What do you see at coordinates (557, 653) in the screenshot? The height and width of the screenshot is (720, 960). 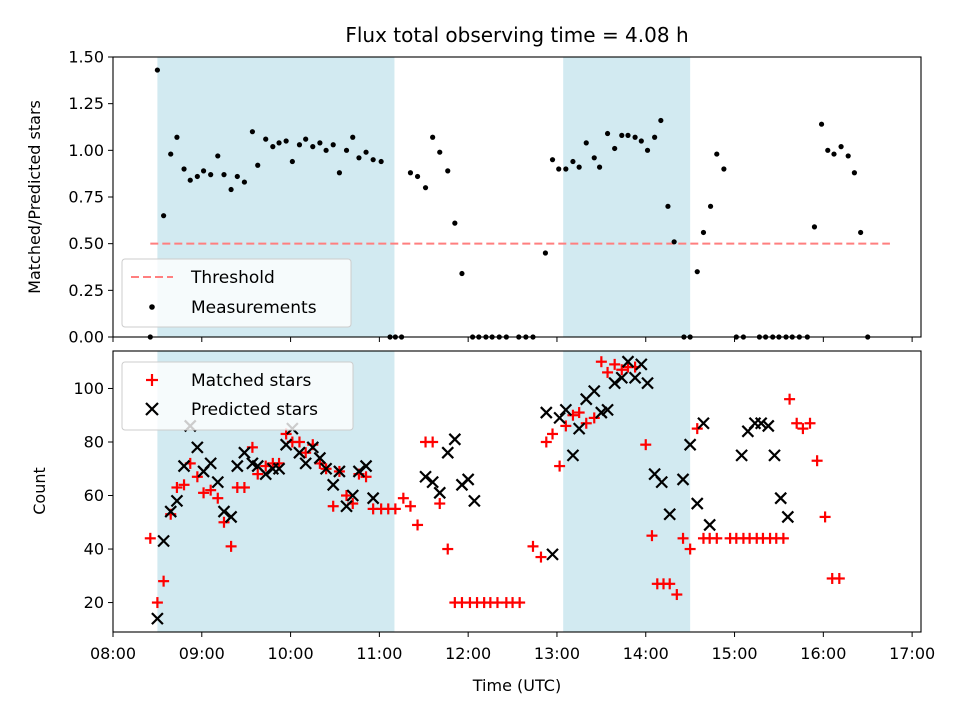 I see `x-tick-label: 13:00` at bounding box center [557, 653].